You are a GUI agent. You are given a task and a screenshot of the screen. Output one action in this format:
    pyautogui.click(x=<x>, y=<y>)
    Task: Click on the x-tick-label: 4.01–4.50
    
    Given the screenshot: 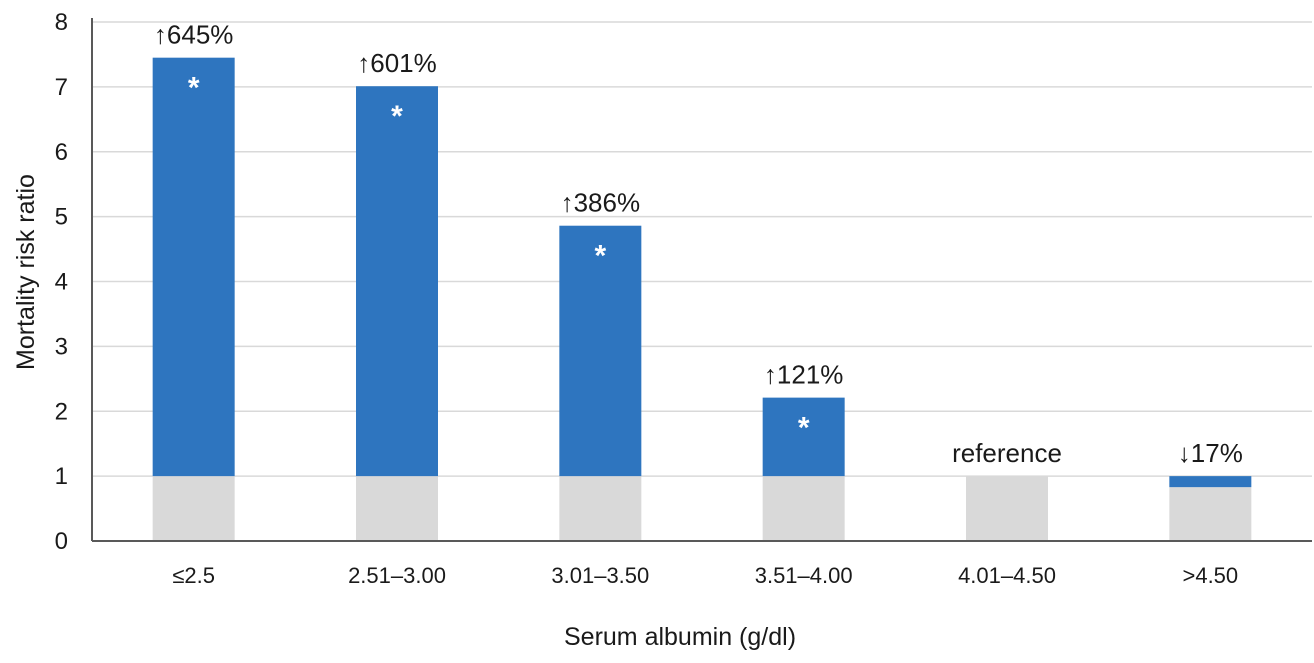 What is the action you would take?
    pyautogui.click(x=1007, y=575)
    